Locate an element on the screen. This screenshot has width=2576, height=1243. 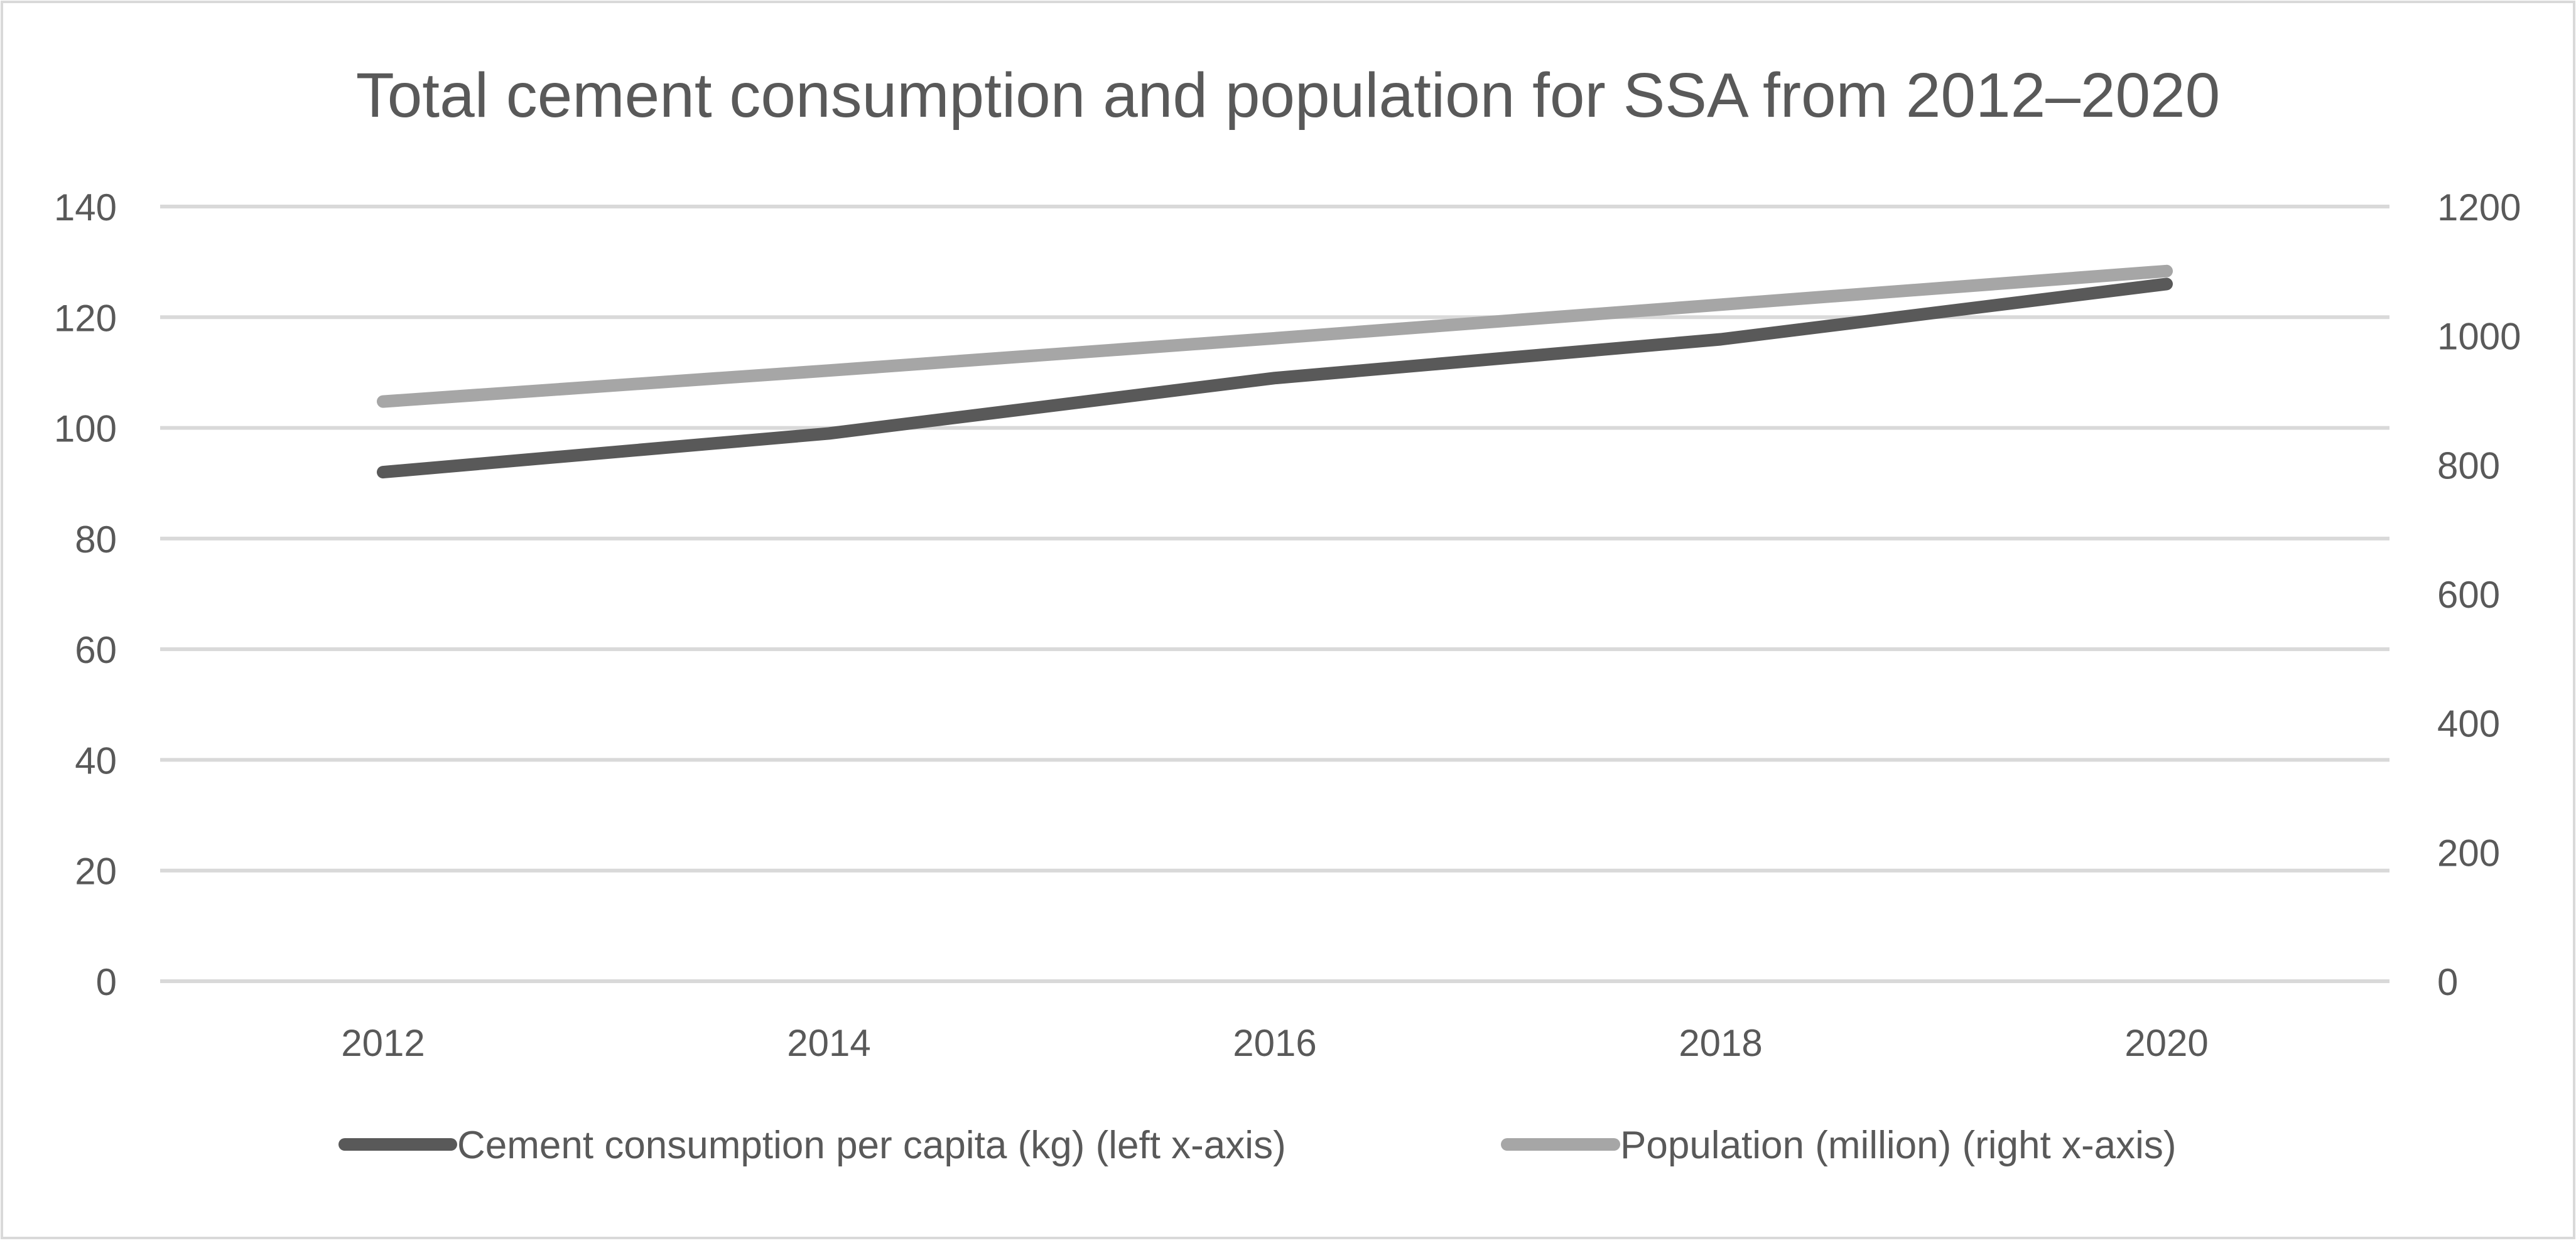
x-tick-label: 2016 is located at coordinates (1275, 1043).